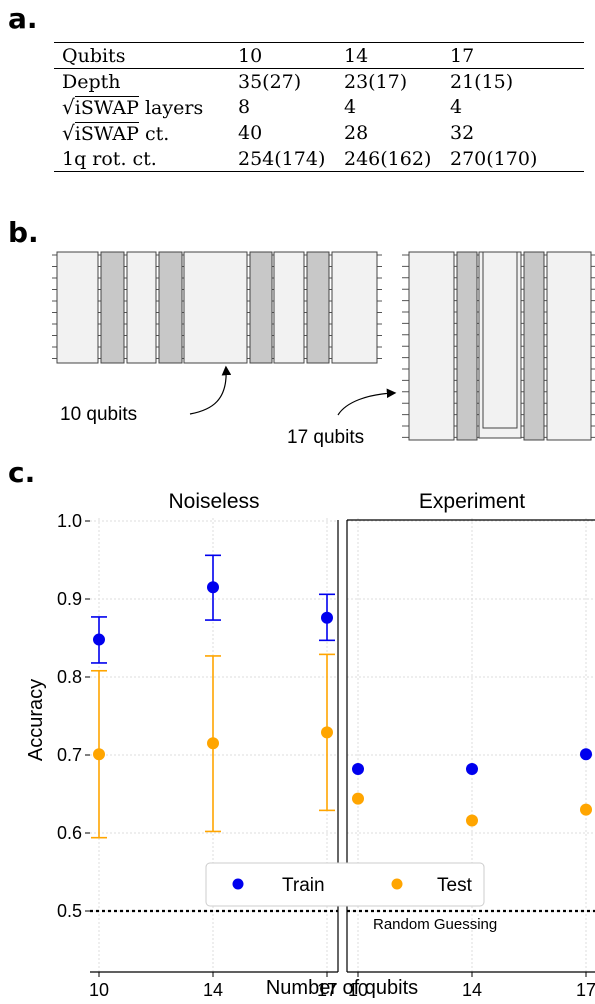  What do you see at coordinates (238, 884) in the screenshot?
I see `legend-marker-train` at bounding box center [238, 884].